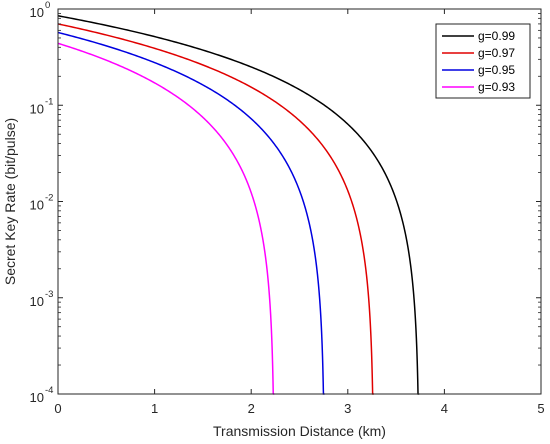 The width and height of the screenshot is (550, 444). What do you see at coordinates (496, 87) in the screenshot?
I see `legend-label: g=0.93` at bounding box center [496, 87].